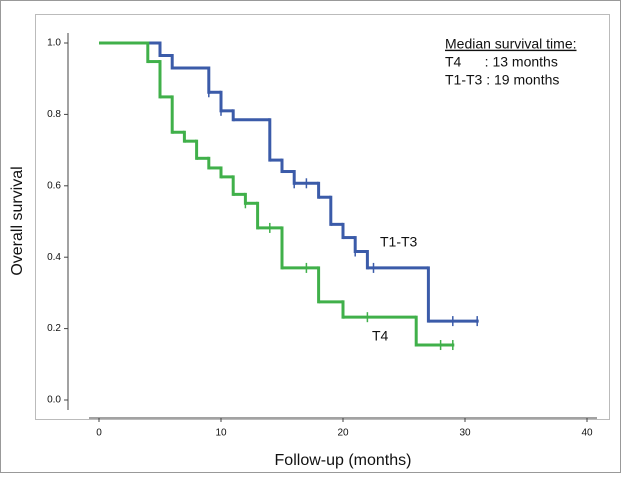 Image resolution: width=621 pixels, height=478 pixels. What do you see at coordinates (221, 433) in the screenshot?
I see `x-tick-label: 10` at bounding box center [221, 433].